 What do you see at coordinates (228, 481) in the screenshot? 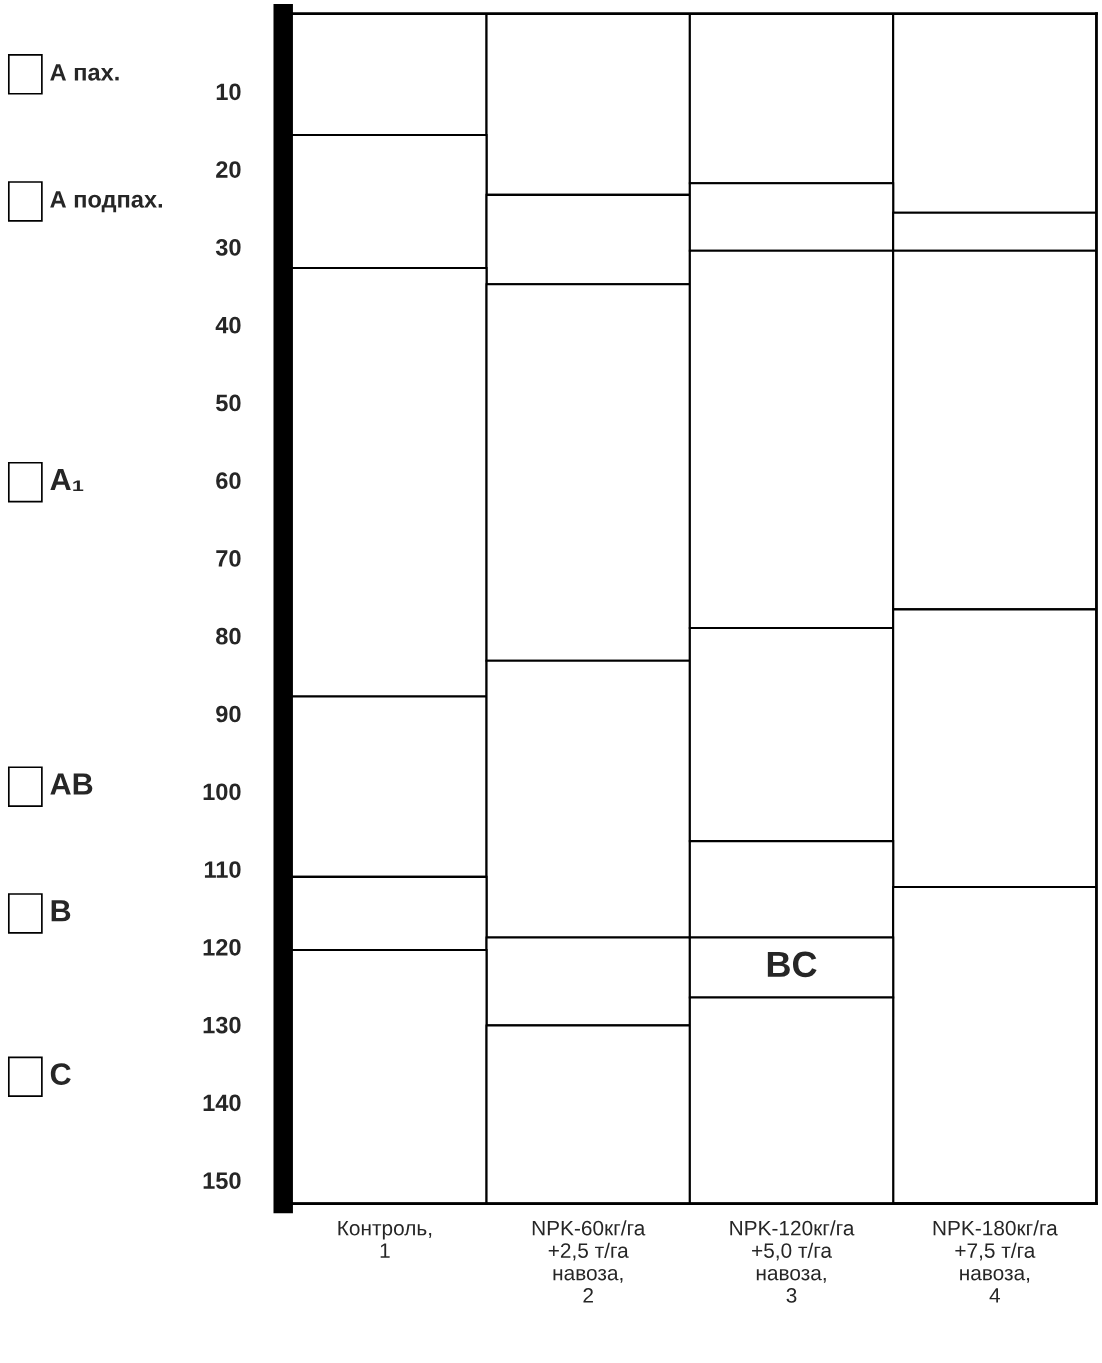
I see `y-tick-label: 60` at bounding box center [228, 481].